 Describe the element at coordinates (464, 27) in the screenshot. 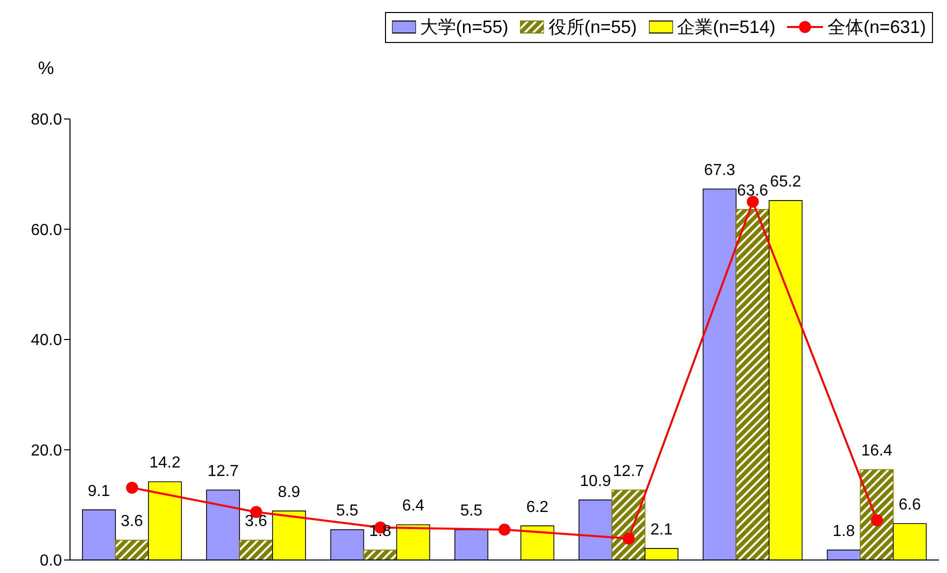

I see `legend-label: 大学(n=55)` at that location.